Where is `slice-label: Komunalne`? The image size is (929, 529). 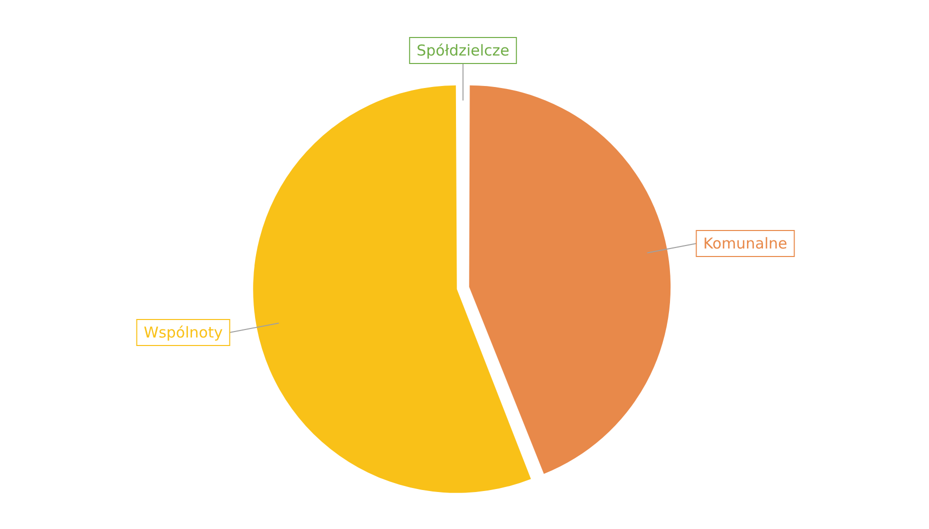
slice-label: Komunalne is located at coordinates (745, 243).